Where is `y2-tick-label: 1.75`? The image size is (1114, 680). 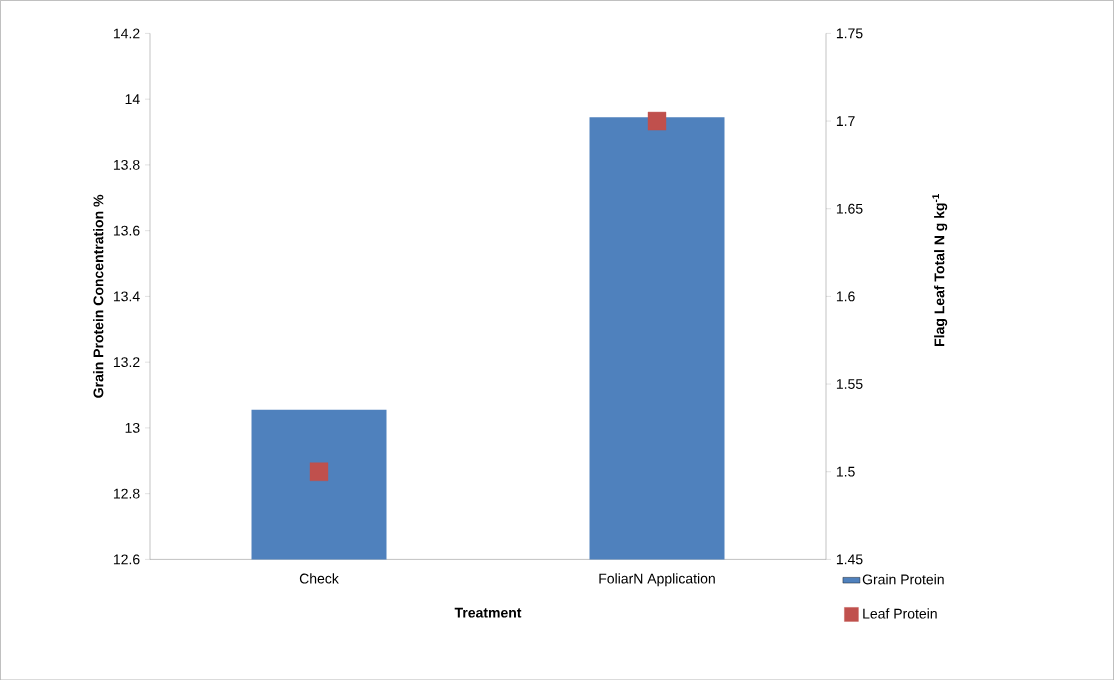 y2-tick-label: 1.75 is located at coordinates (849, 33).